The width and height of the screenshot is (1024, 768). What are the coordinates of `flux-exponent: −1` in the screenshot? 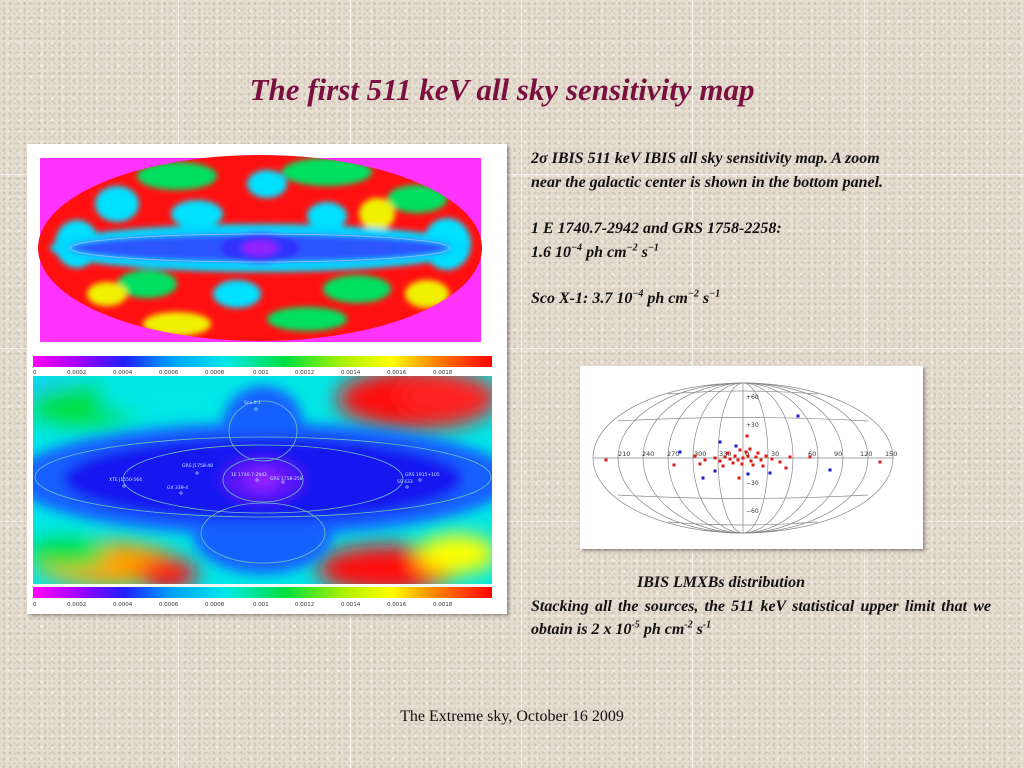 It's located at (653, 248).